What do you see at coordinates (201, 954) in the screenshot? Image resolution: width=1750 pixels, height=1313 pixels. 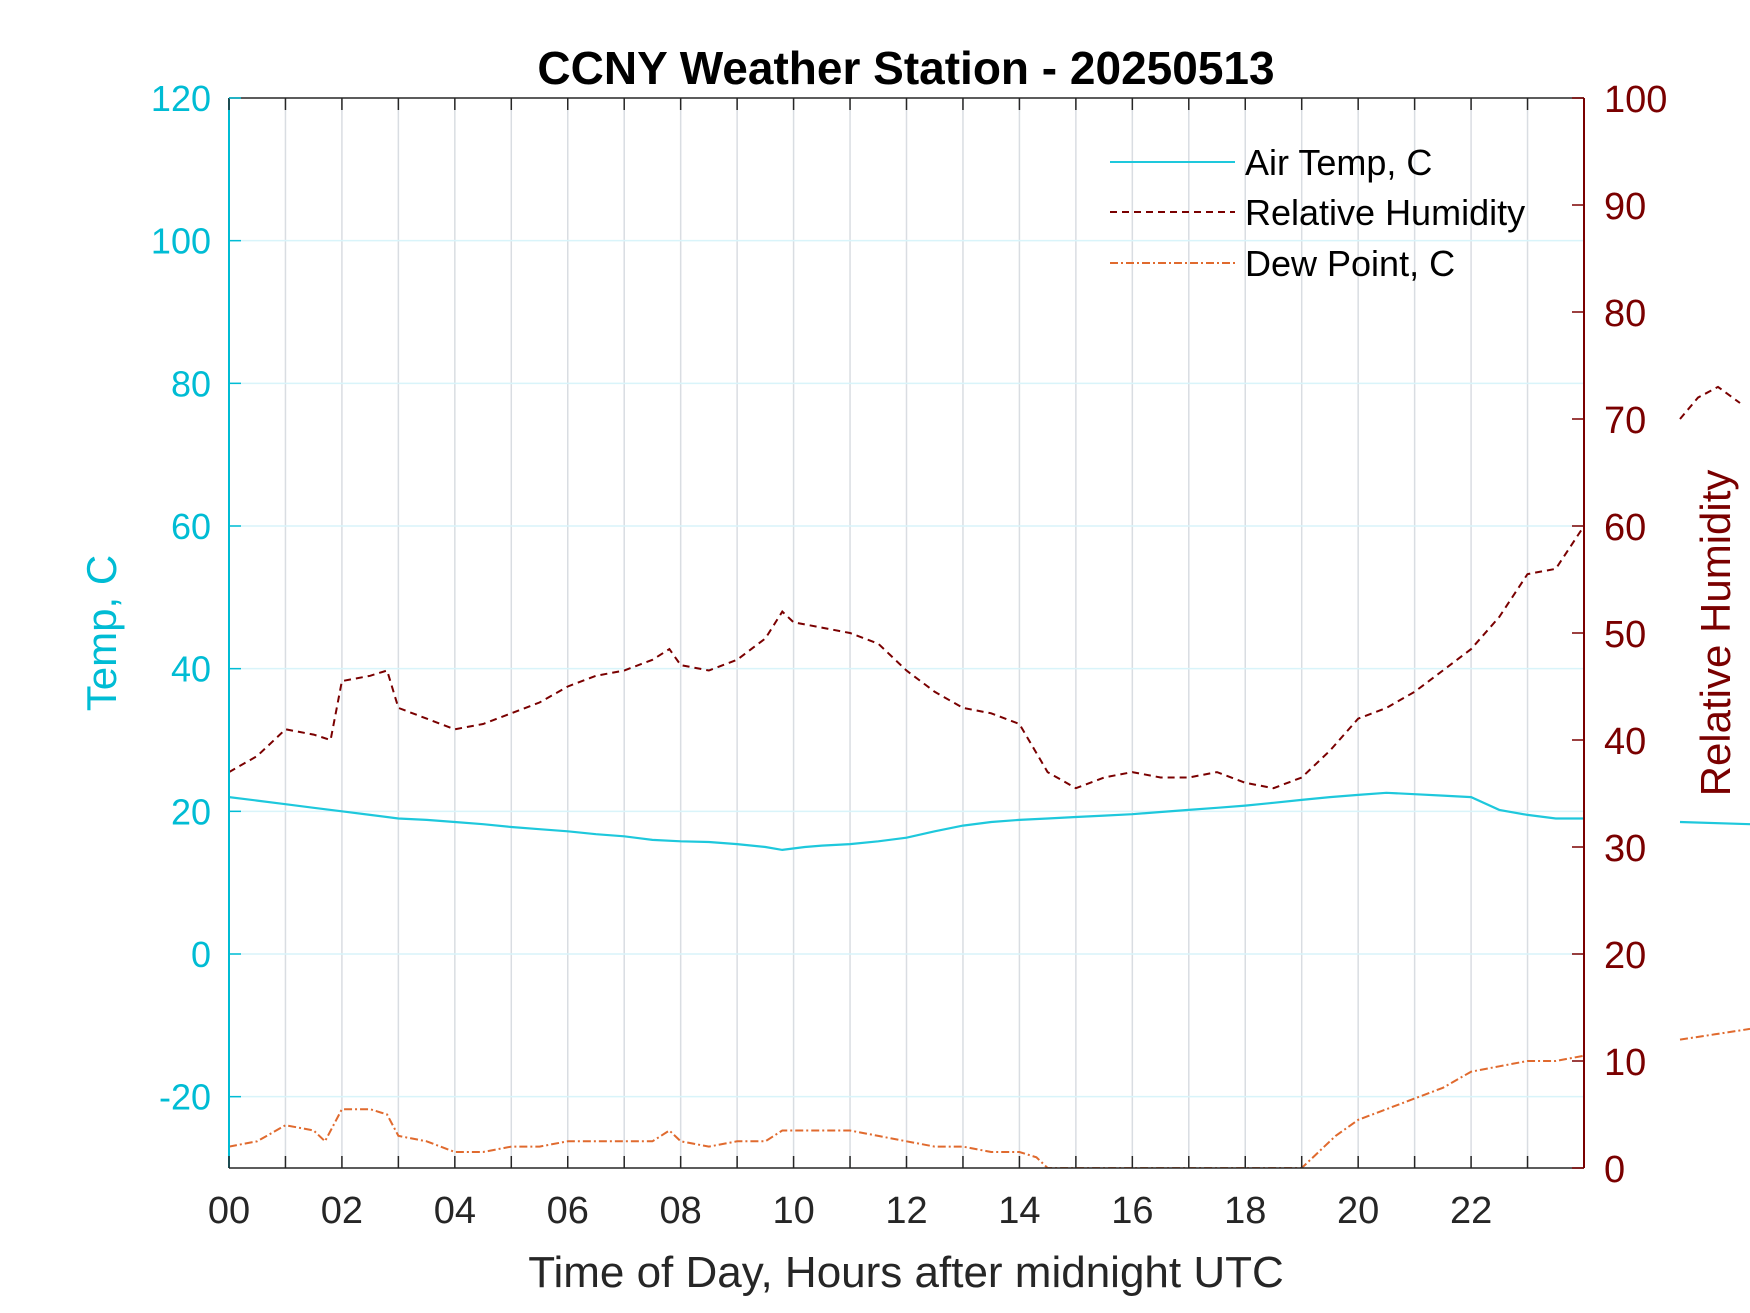 I see `y-left-tick-label-0: 0` at bounding box center [201, 954].